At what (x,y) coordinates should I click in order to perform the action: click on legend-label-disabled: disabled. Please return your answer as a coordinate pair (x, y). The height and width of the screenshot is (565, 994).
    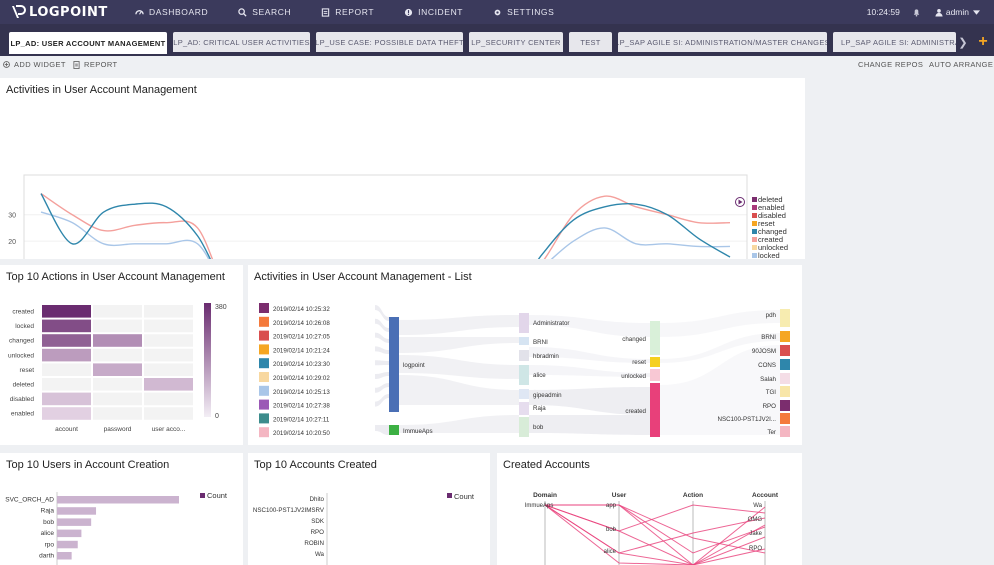
    Looking at the image, I should click on (772, 215).